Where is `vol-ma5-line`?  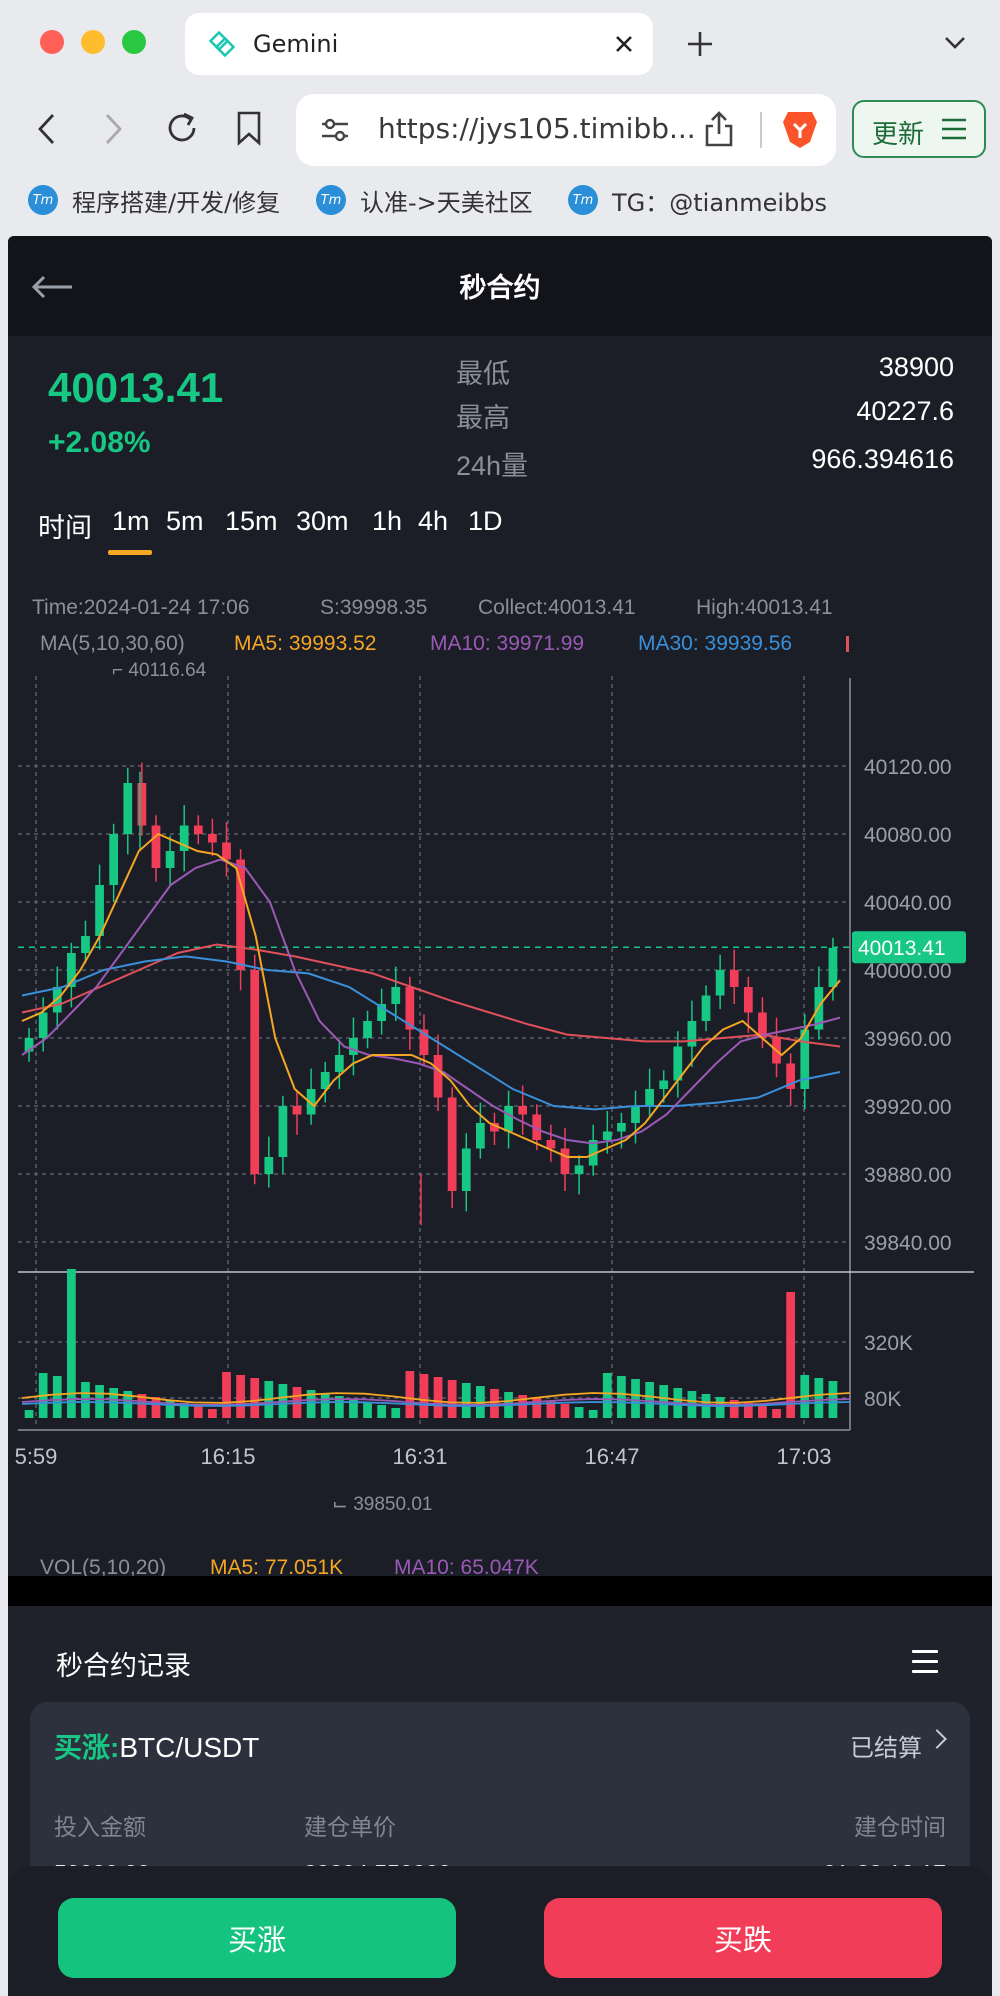
vol-ma5-line is located at coordinates (436, 1398).